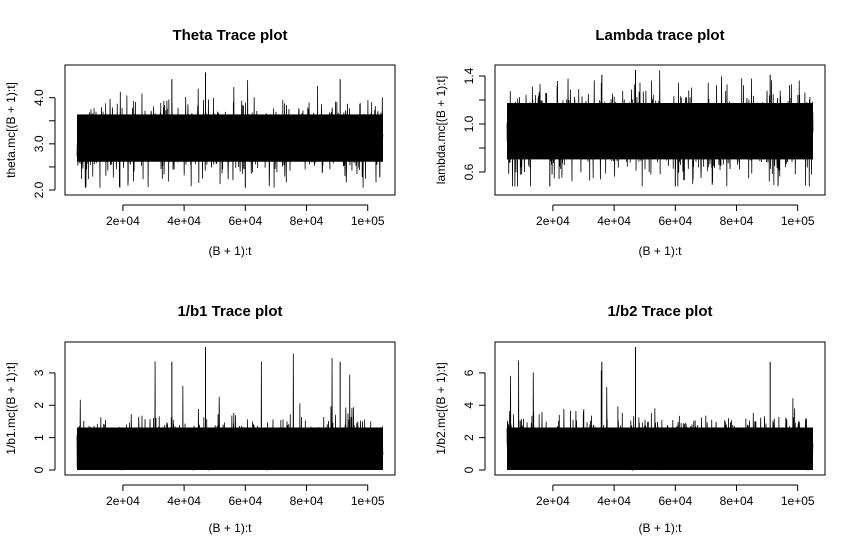 This screenshot has height=553, width=859. I want to click on panel-title: 1/b1 Trace plot, so click(229, 311).